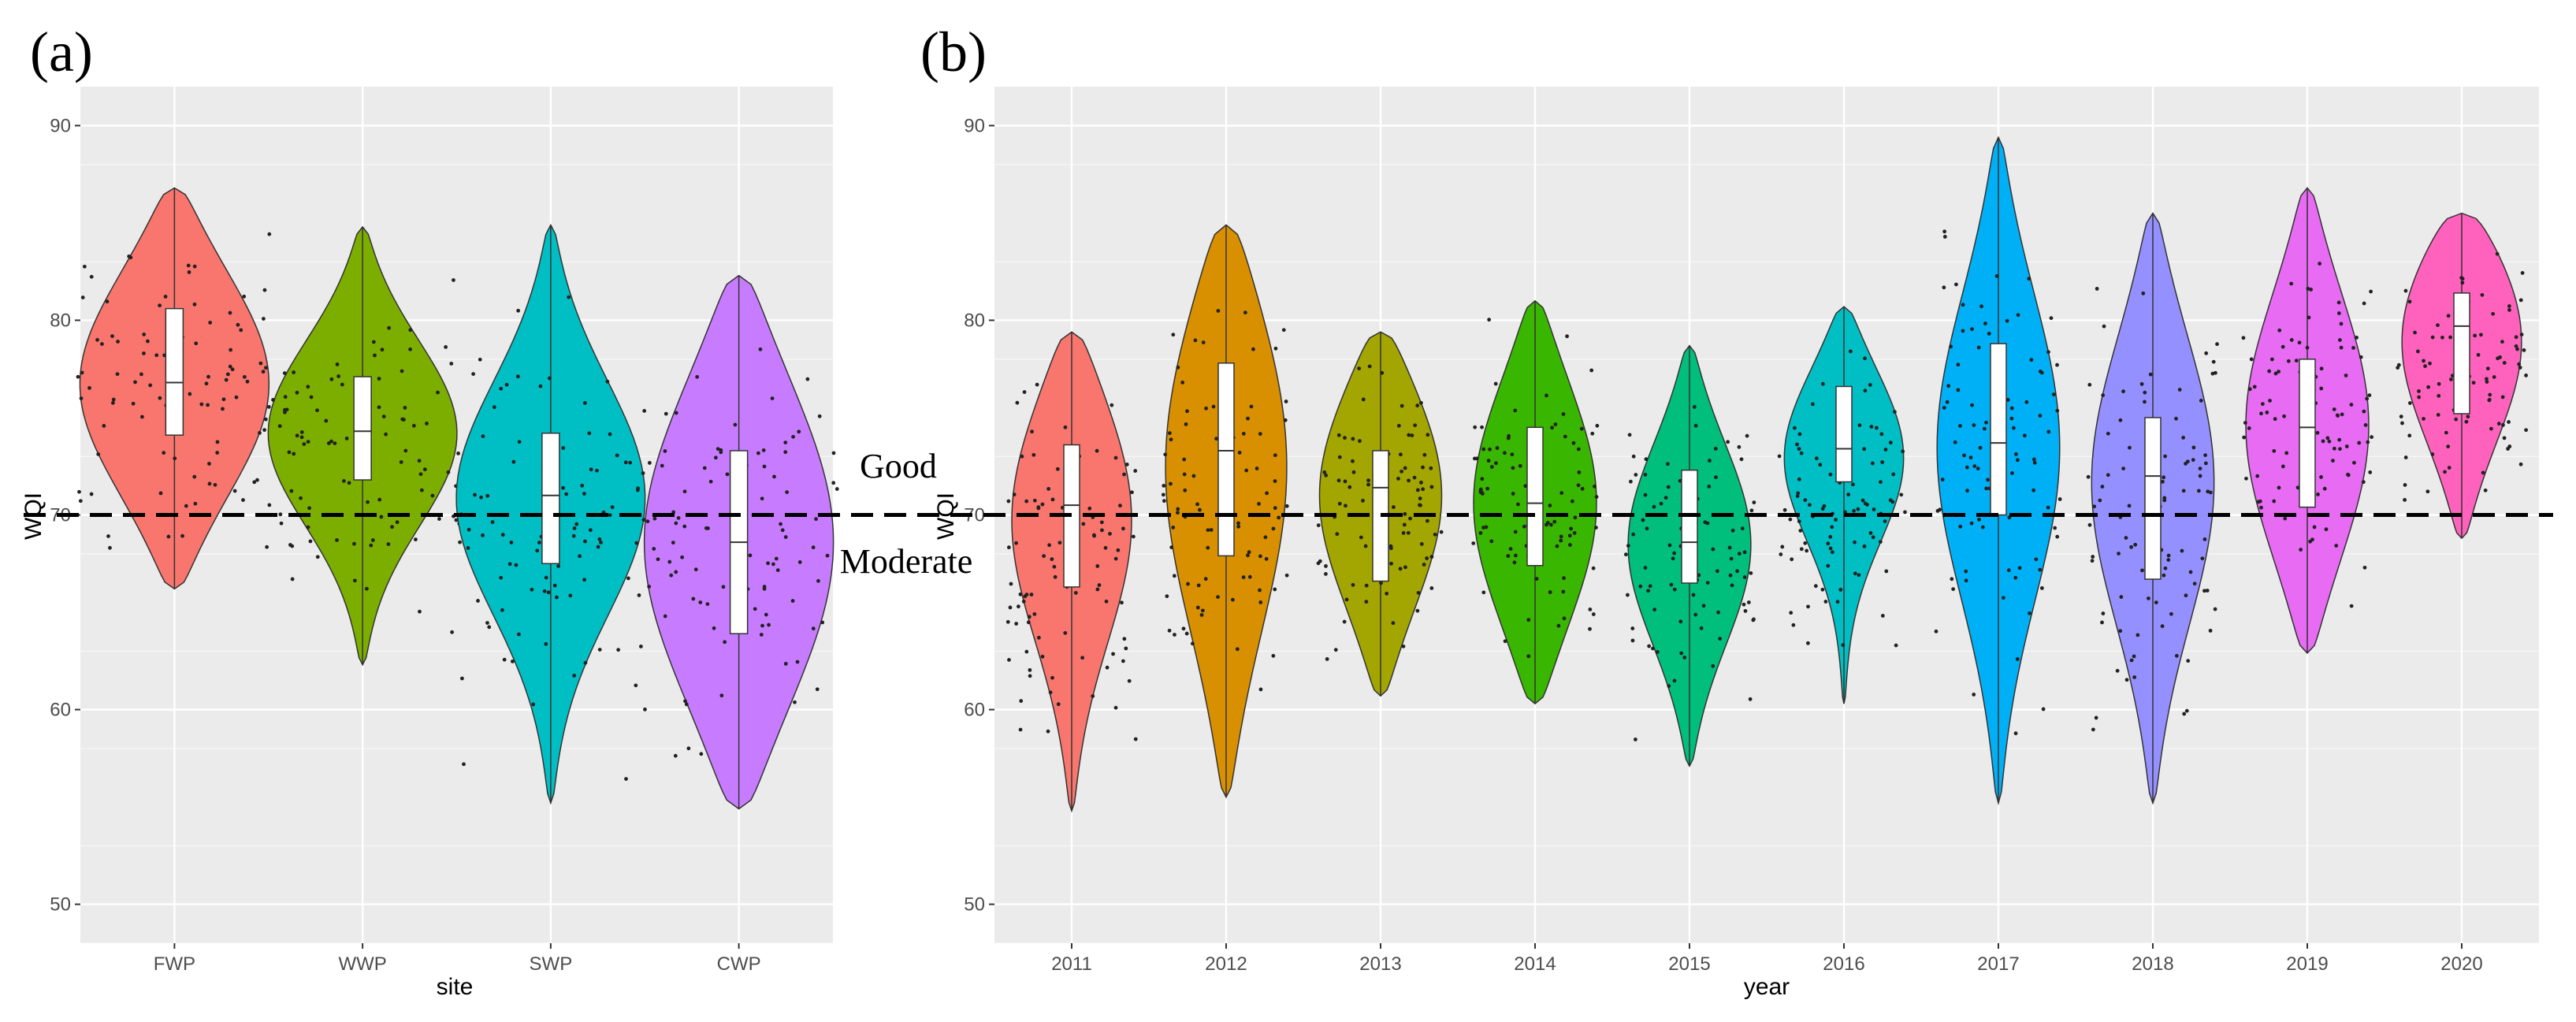 The height and width of the screenshot is (1022, 2576). I want to click on panel-a-x-axis-title: site, so click(455, 987).